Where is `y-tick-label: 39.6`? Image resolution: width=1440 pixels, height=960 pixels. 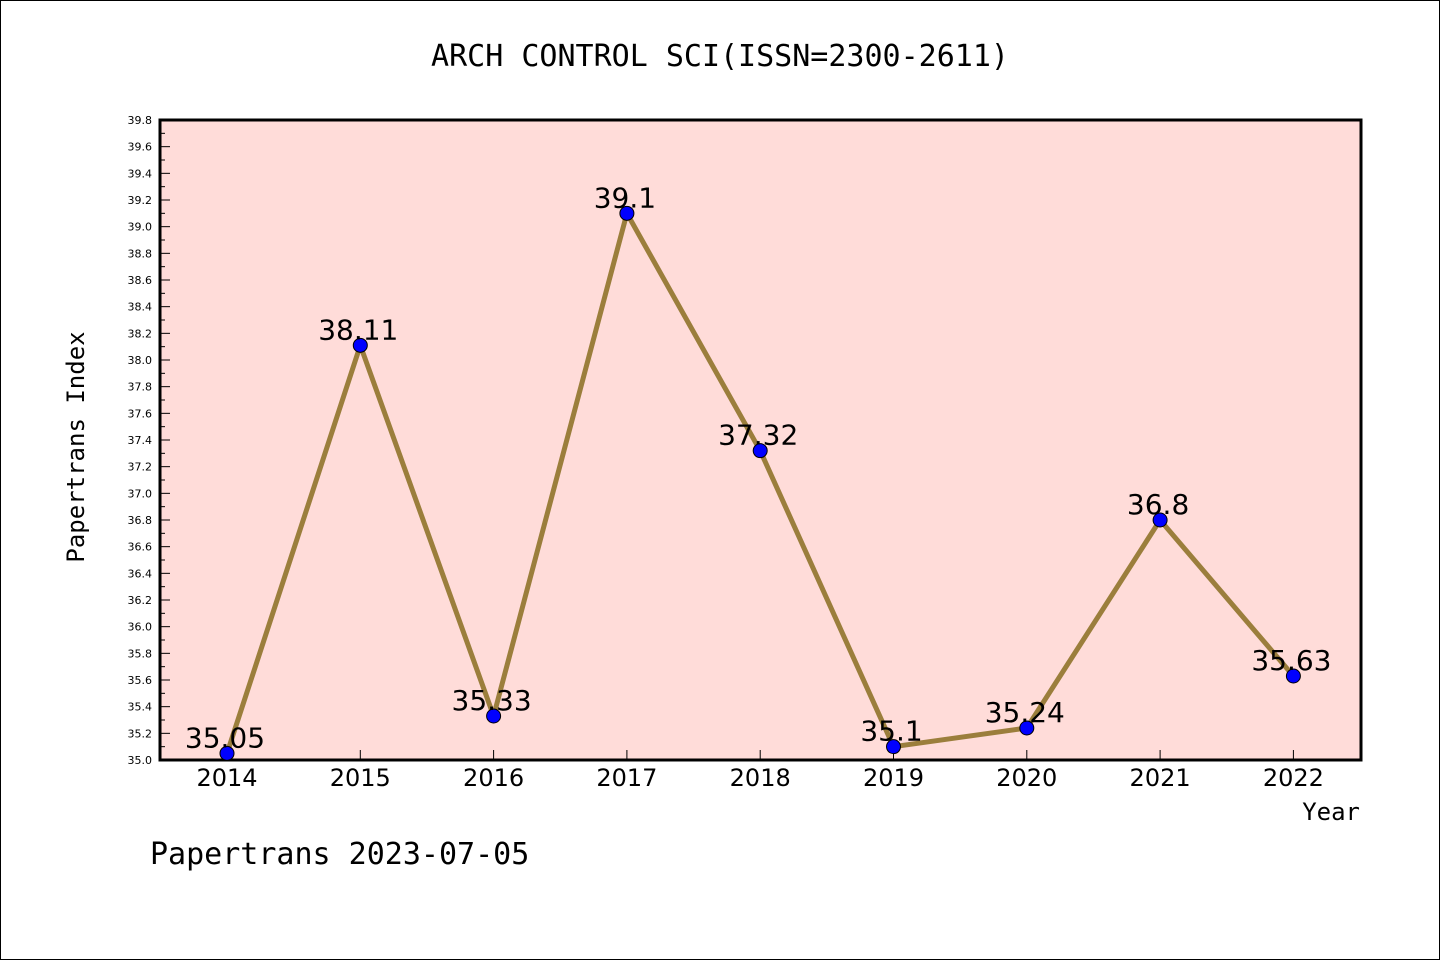
y-tick-label: 39.6 is located at coordinates (140, 147).